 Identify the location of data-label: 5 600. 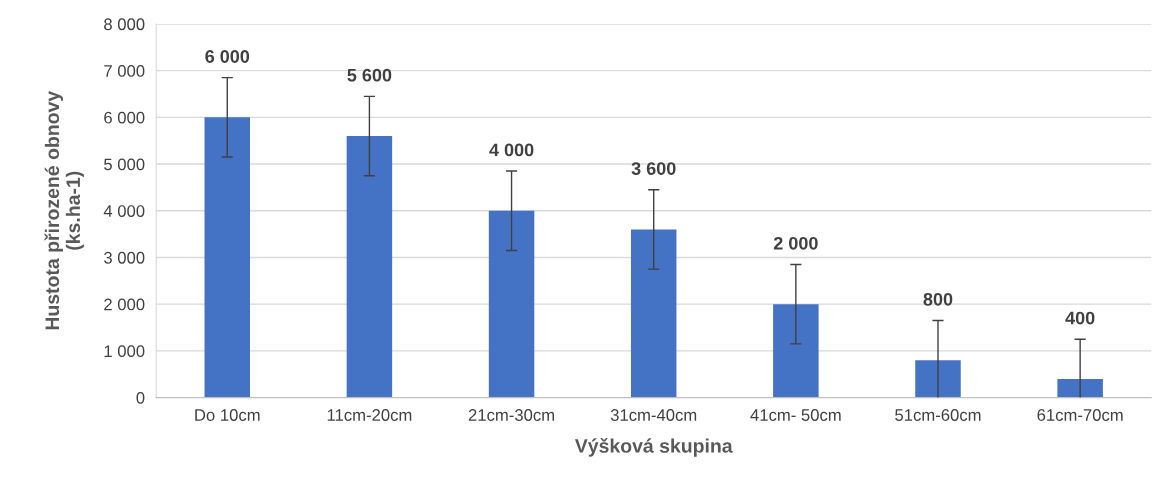
(369, 75).